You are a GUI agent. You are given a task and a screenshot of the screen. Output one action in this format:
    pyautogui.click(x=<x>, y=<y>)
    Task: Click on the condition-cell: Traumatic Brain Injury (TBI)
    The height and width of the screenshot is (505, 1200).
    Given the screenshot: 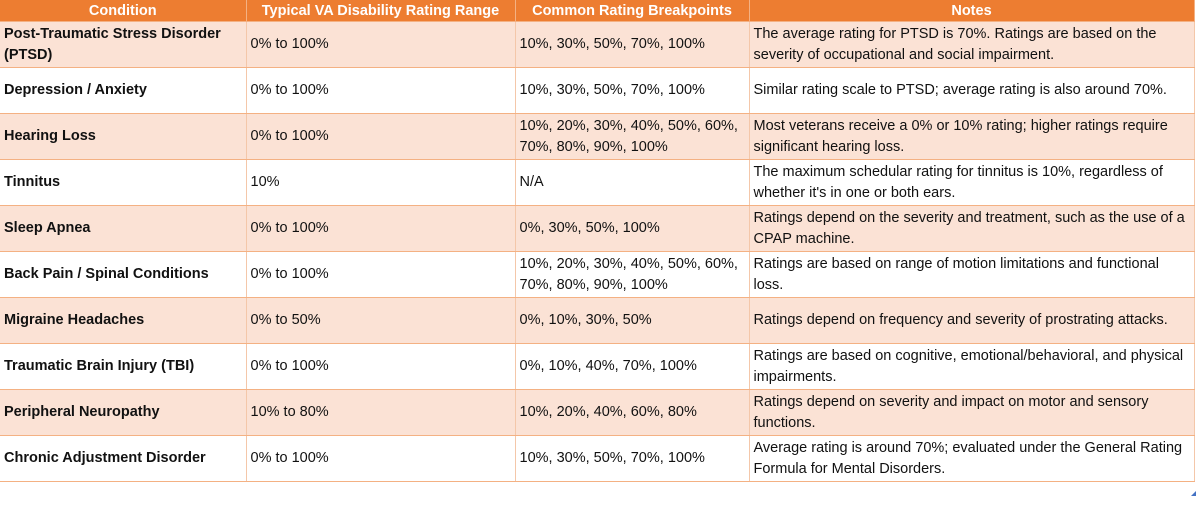 What is the action you would take?
    pyautogui.click(x=123, y=366)
    